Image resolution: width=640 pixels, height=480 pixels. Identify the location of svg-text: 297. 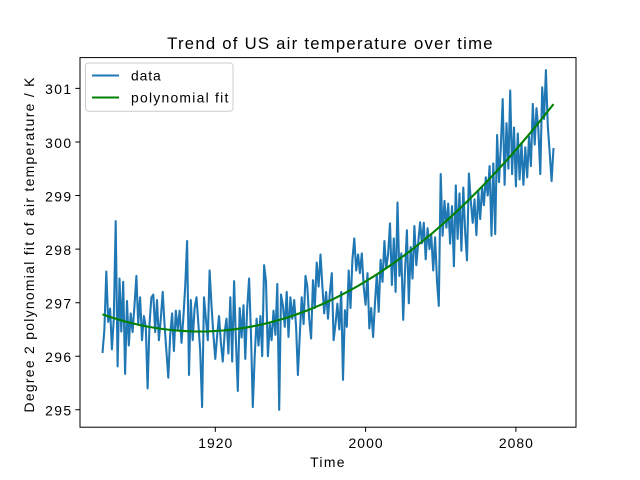
(58, 304).